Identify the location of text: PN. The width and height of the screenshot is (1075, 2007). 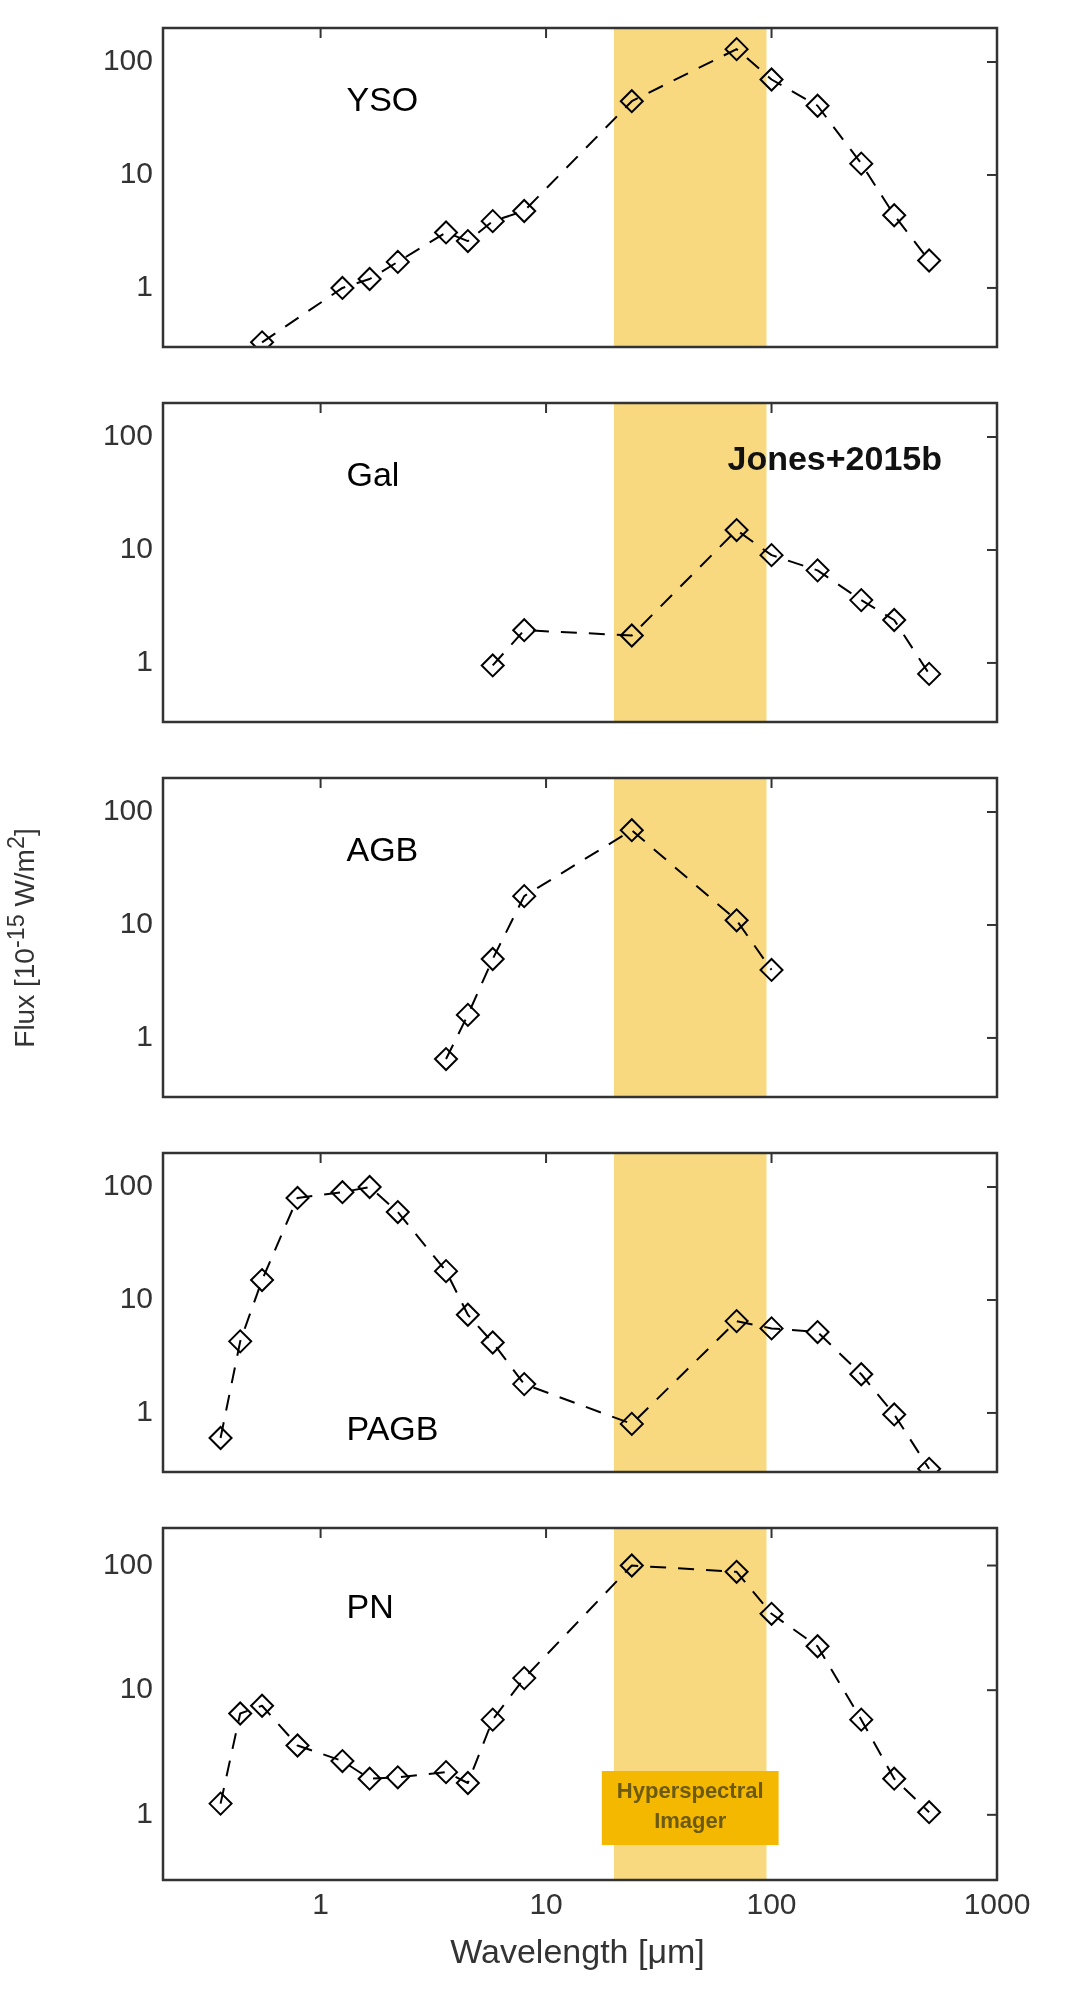
(370, 1606).